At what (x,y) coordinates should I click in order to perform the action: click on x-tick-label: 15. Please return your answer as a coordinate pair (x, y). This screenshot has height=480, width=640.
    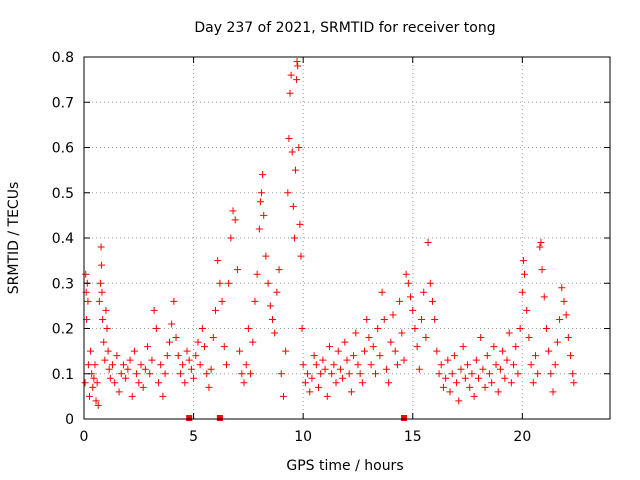
    Looking at the image, I should click on (413, 437).